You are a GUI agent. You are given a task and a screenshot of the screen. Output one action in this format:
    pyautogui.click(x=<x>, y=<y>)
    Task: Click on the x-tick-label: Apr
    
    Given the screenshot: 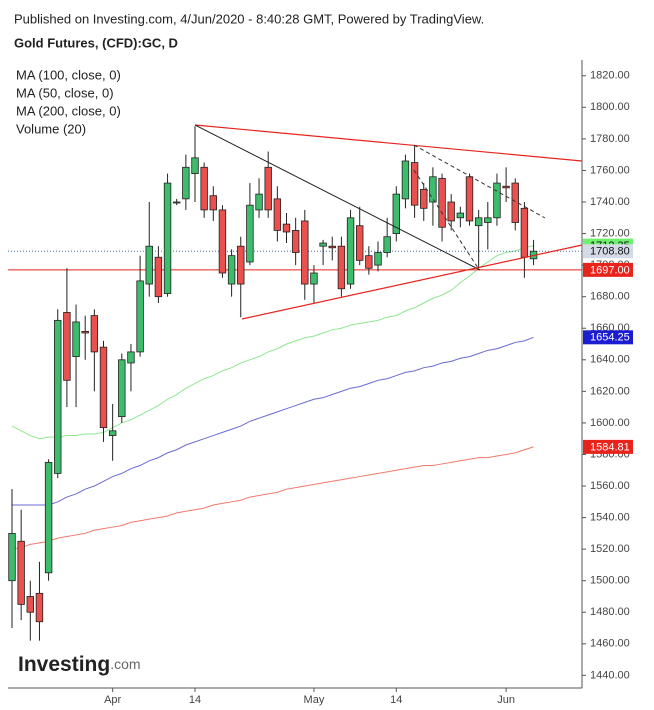 What is the action you would take?
    pyautogui.click(x=112, y=700)
    